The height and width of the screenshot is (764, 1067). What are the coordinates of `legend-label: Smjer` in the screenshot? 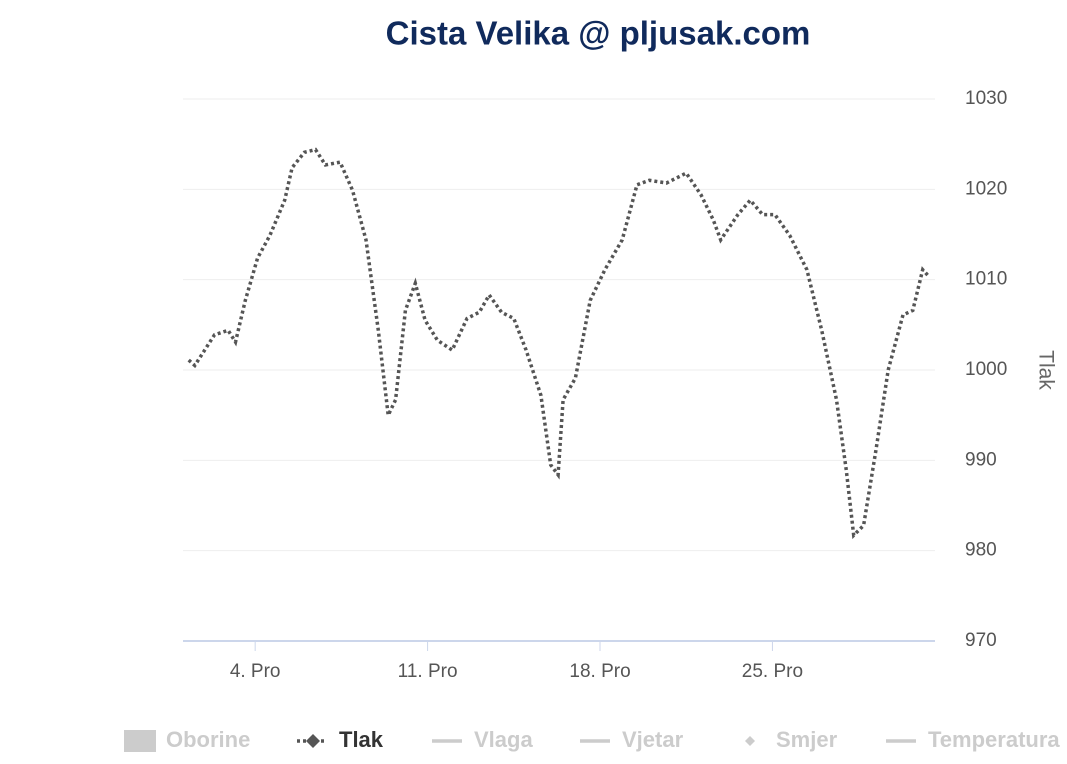 It's located at (807, 739).